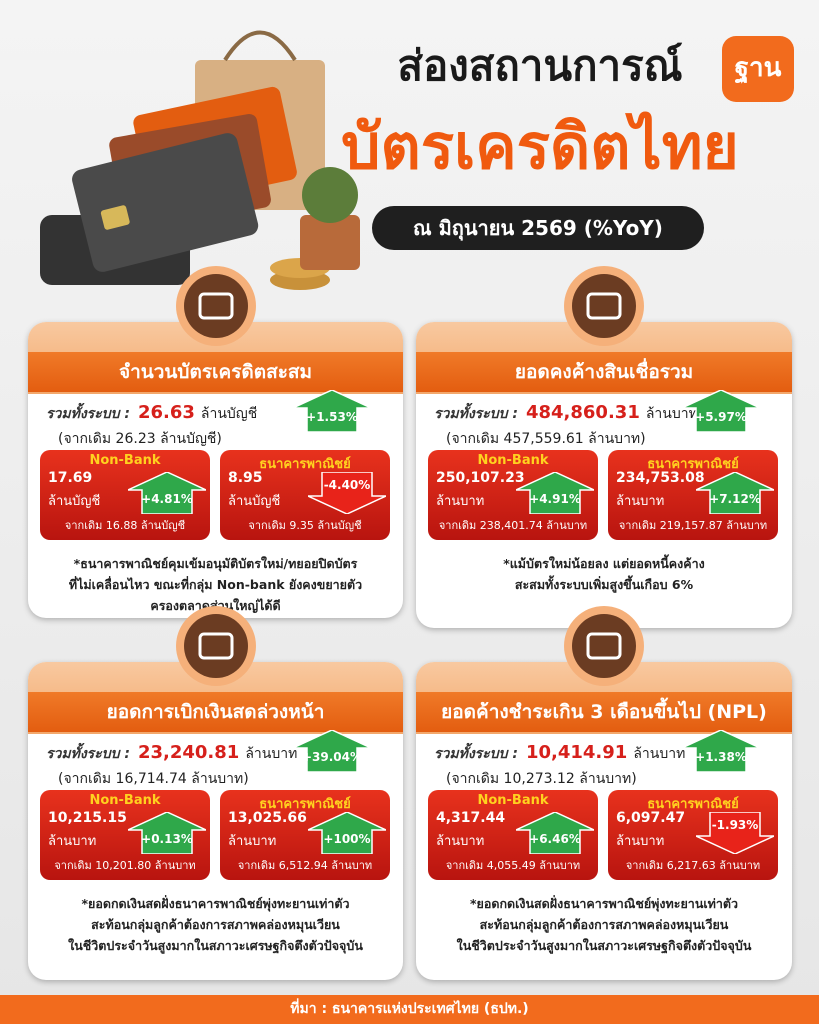  What do you see at coordinates (115, 217) in the screenshot?
I see `card-chip` at bounding box center [115, 217].